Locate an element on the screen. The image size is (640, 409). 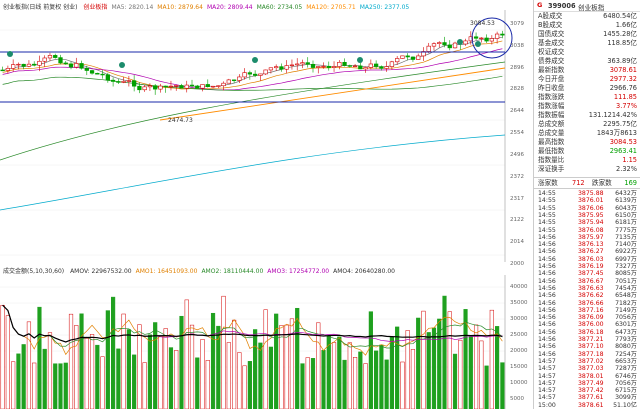
trade-row: 14:55 3876.08 7775万 is located at coordinates (587, 231).